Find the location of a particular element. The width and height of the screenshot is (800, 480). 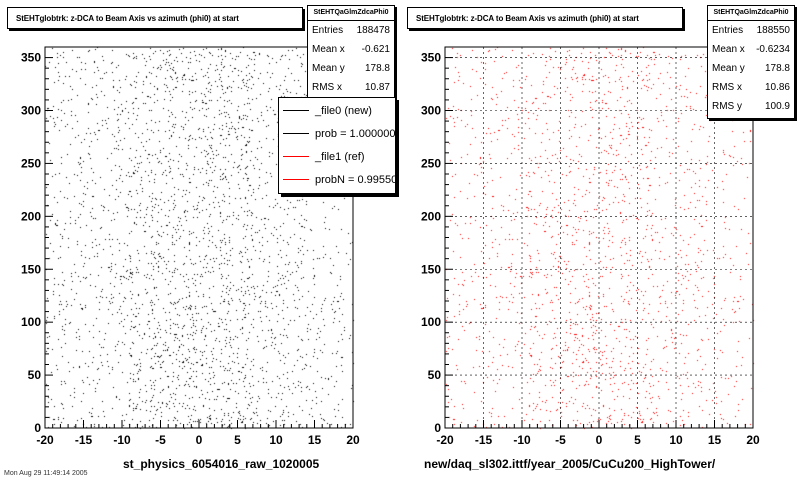

legend-entry-file0: _file0 (new) is located at coordinates (337, 110).